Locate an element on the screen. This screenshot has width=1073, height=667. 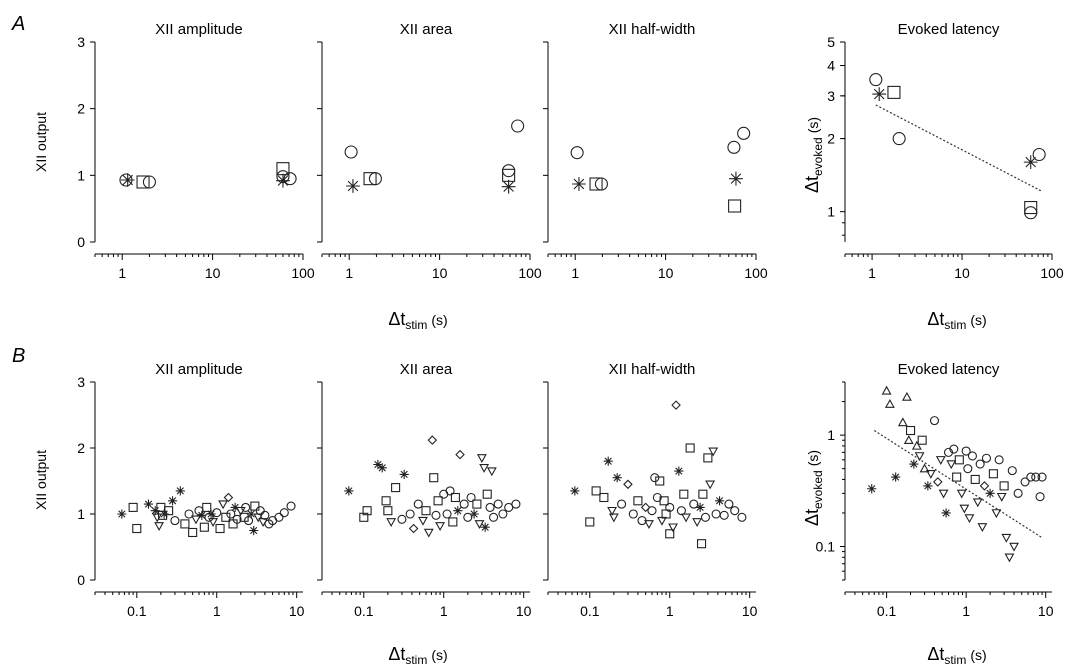
xlabel-b: Δtstim (s) is located at coordinates (417, 655).